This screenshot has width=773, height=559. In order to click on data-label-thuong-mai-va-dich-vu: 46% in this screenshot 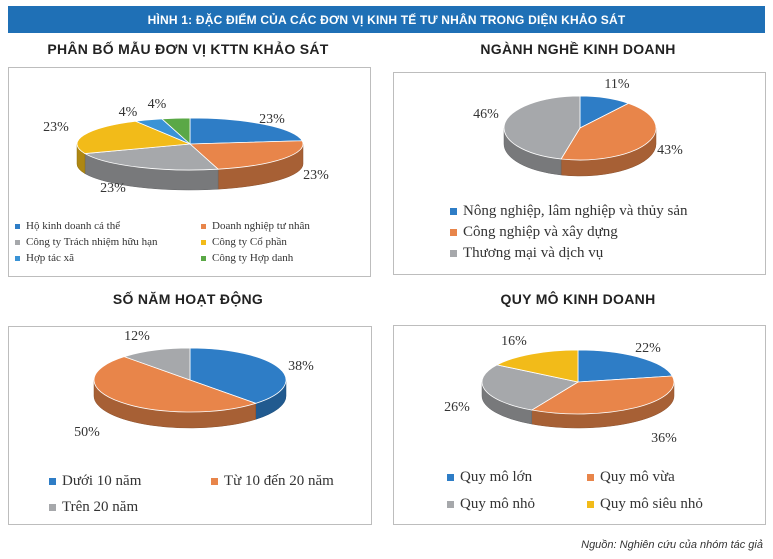, I will do `click(486, 114)`.